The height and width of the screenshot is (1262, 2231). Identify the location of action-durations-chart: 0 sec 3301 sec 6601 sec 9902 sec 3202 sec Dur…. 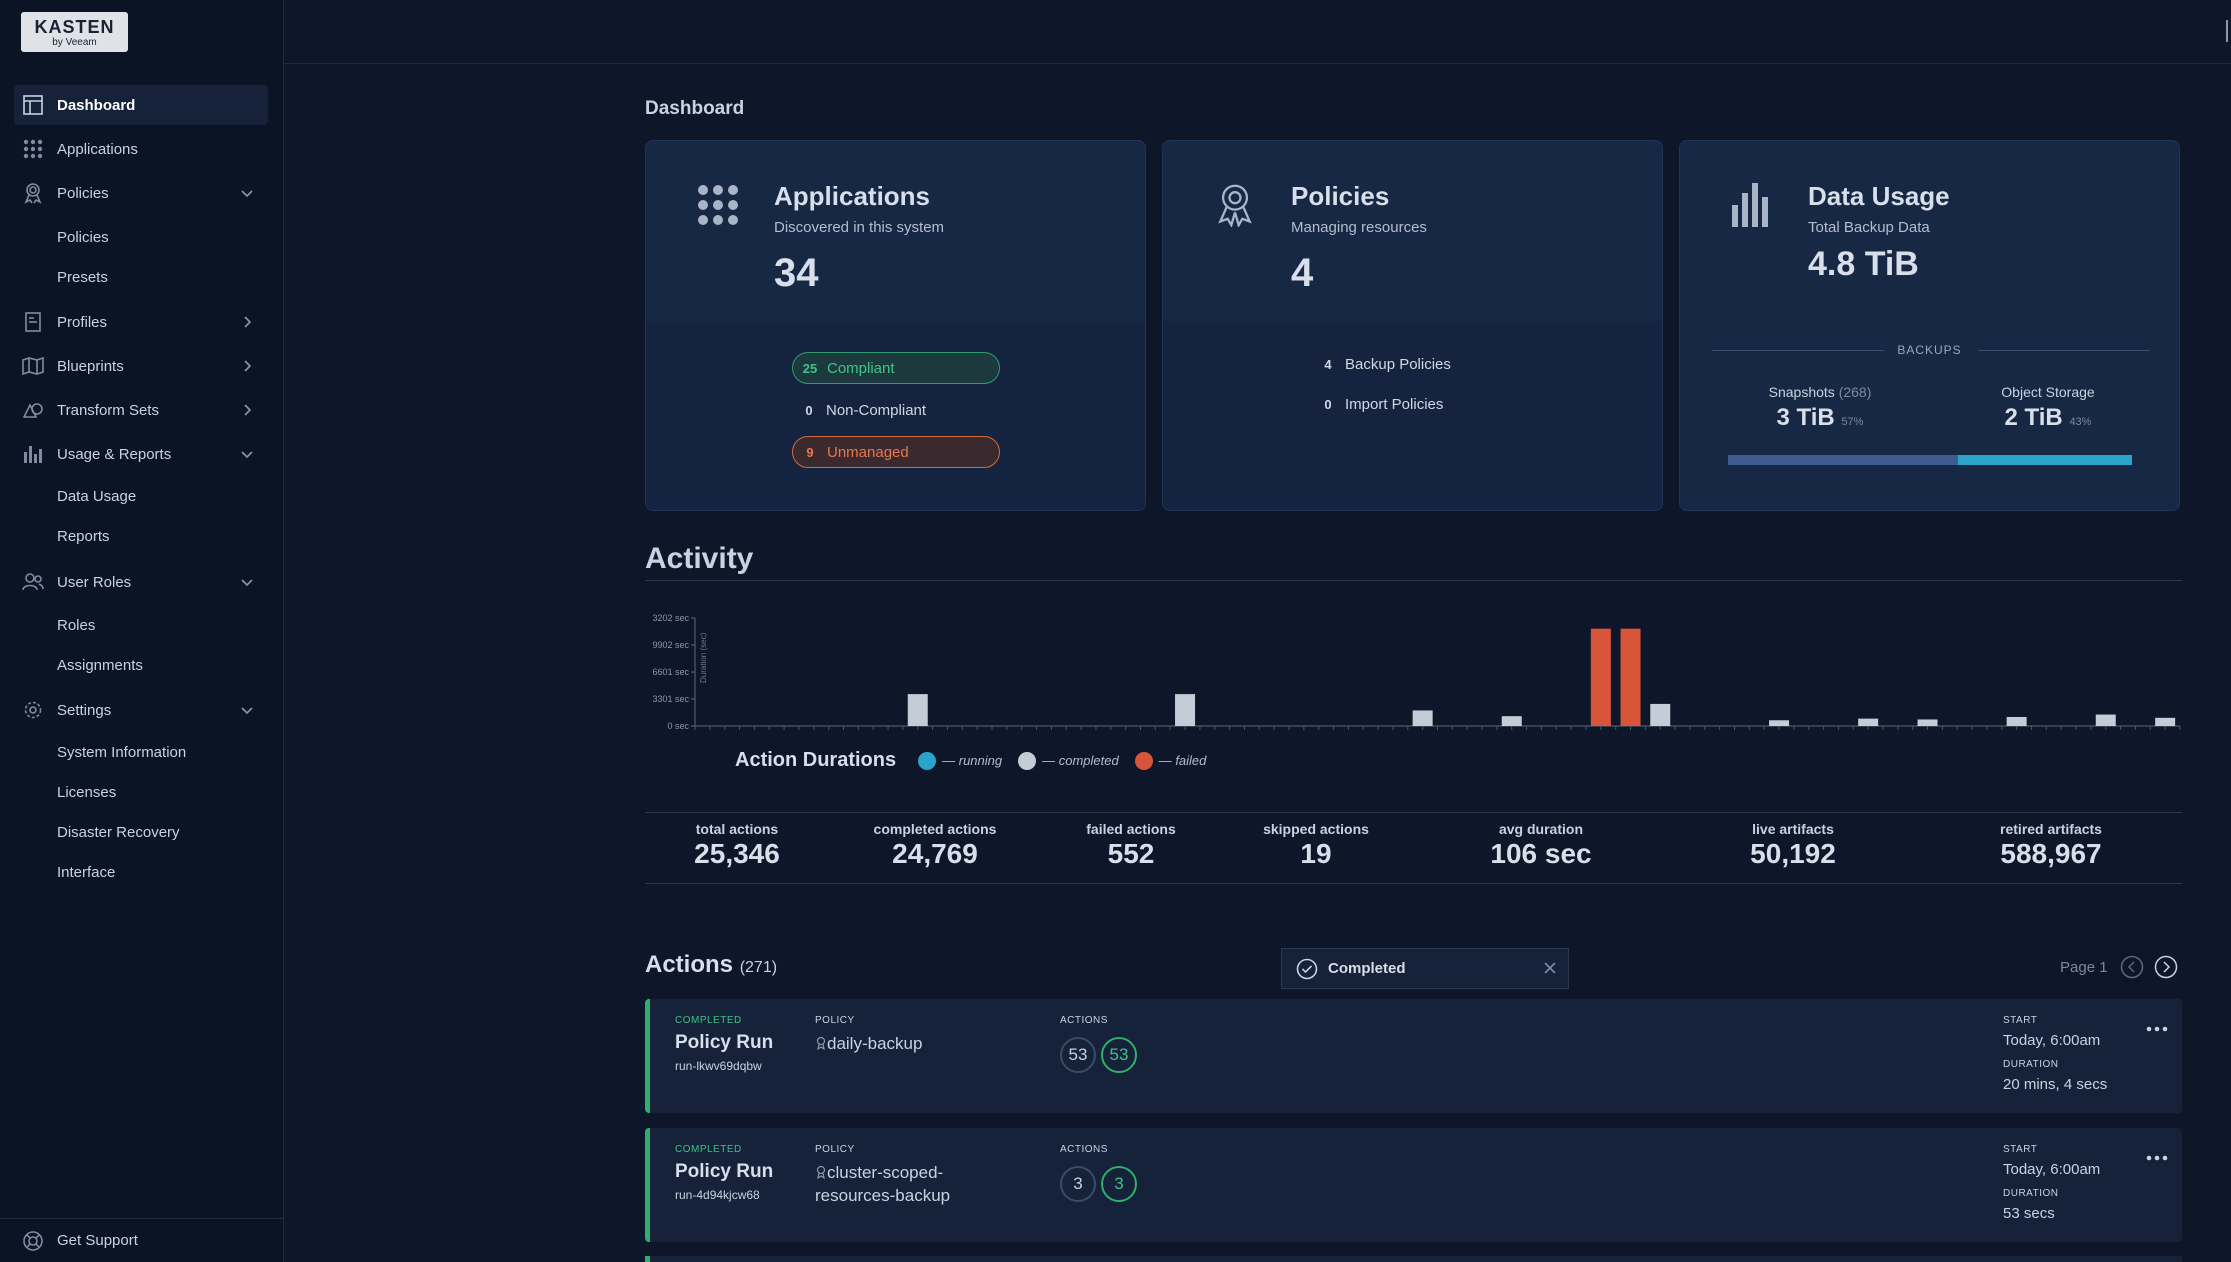
(1413, 670).